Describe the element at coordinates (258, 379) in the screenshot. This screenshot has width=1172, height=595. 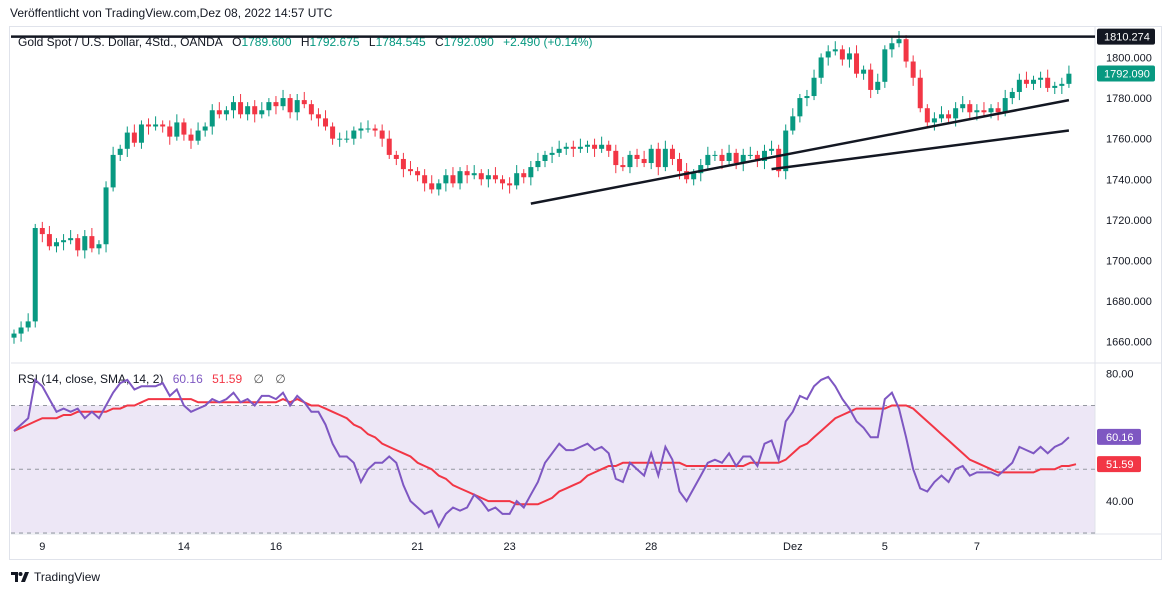
I see `hide-icon: ∅` at that location.